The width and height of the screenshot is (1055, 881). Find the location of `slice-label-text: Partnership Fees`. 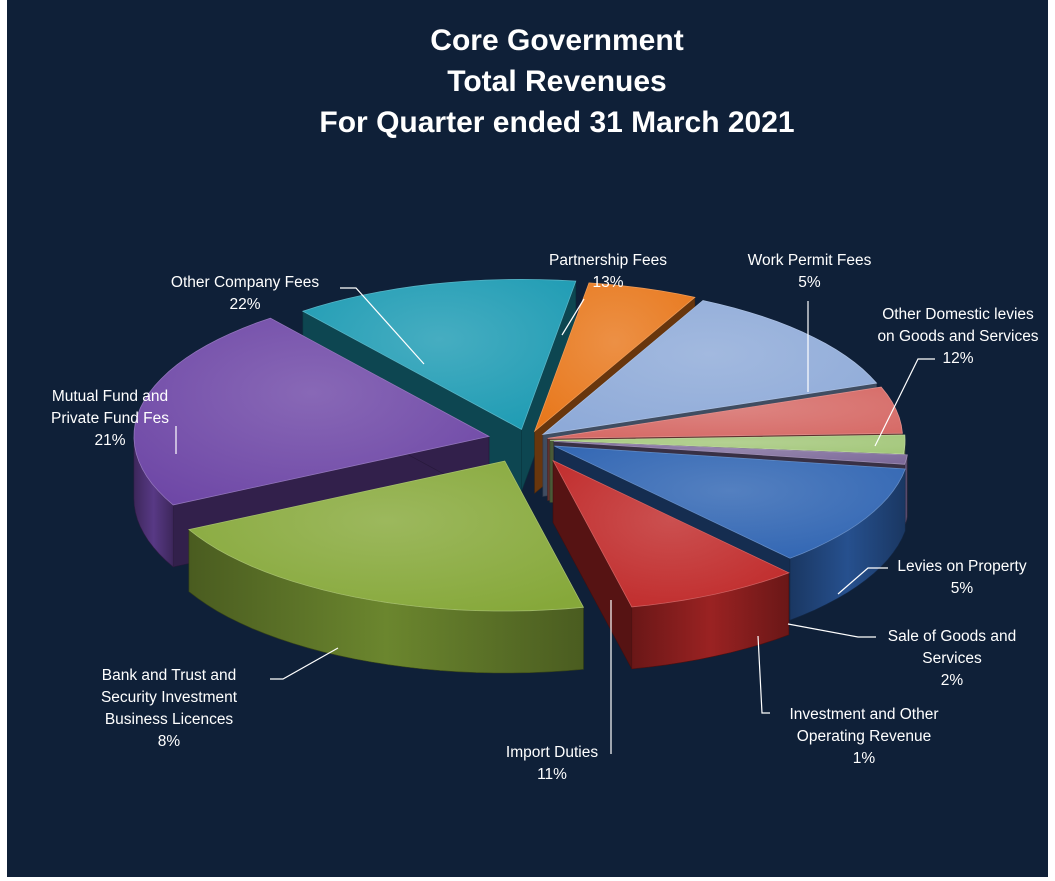

slice-label-text: Partnership Fees is located at coordinates (608, 260).